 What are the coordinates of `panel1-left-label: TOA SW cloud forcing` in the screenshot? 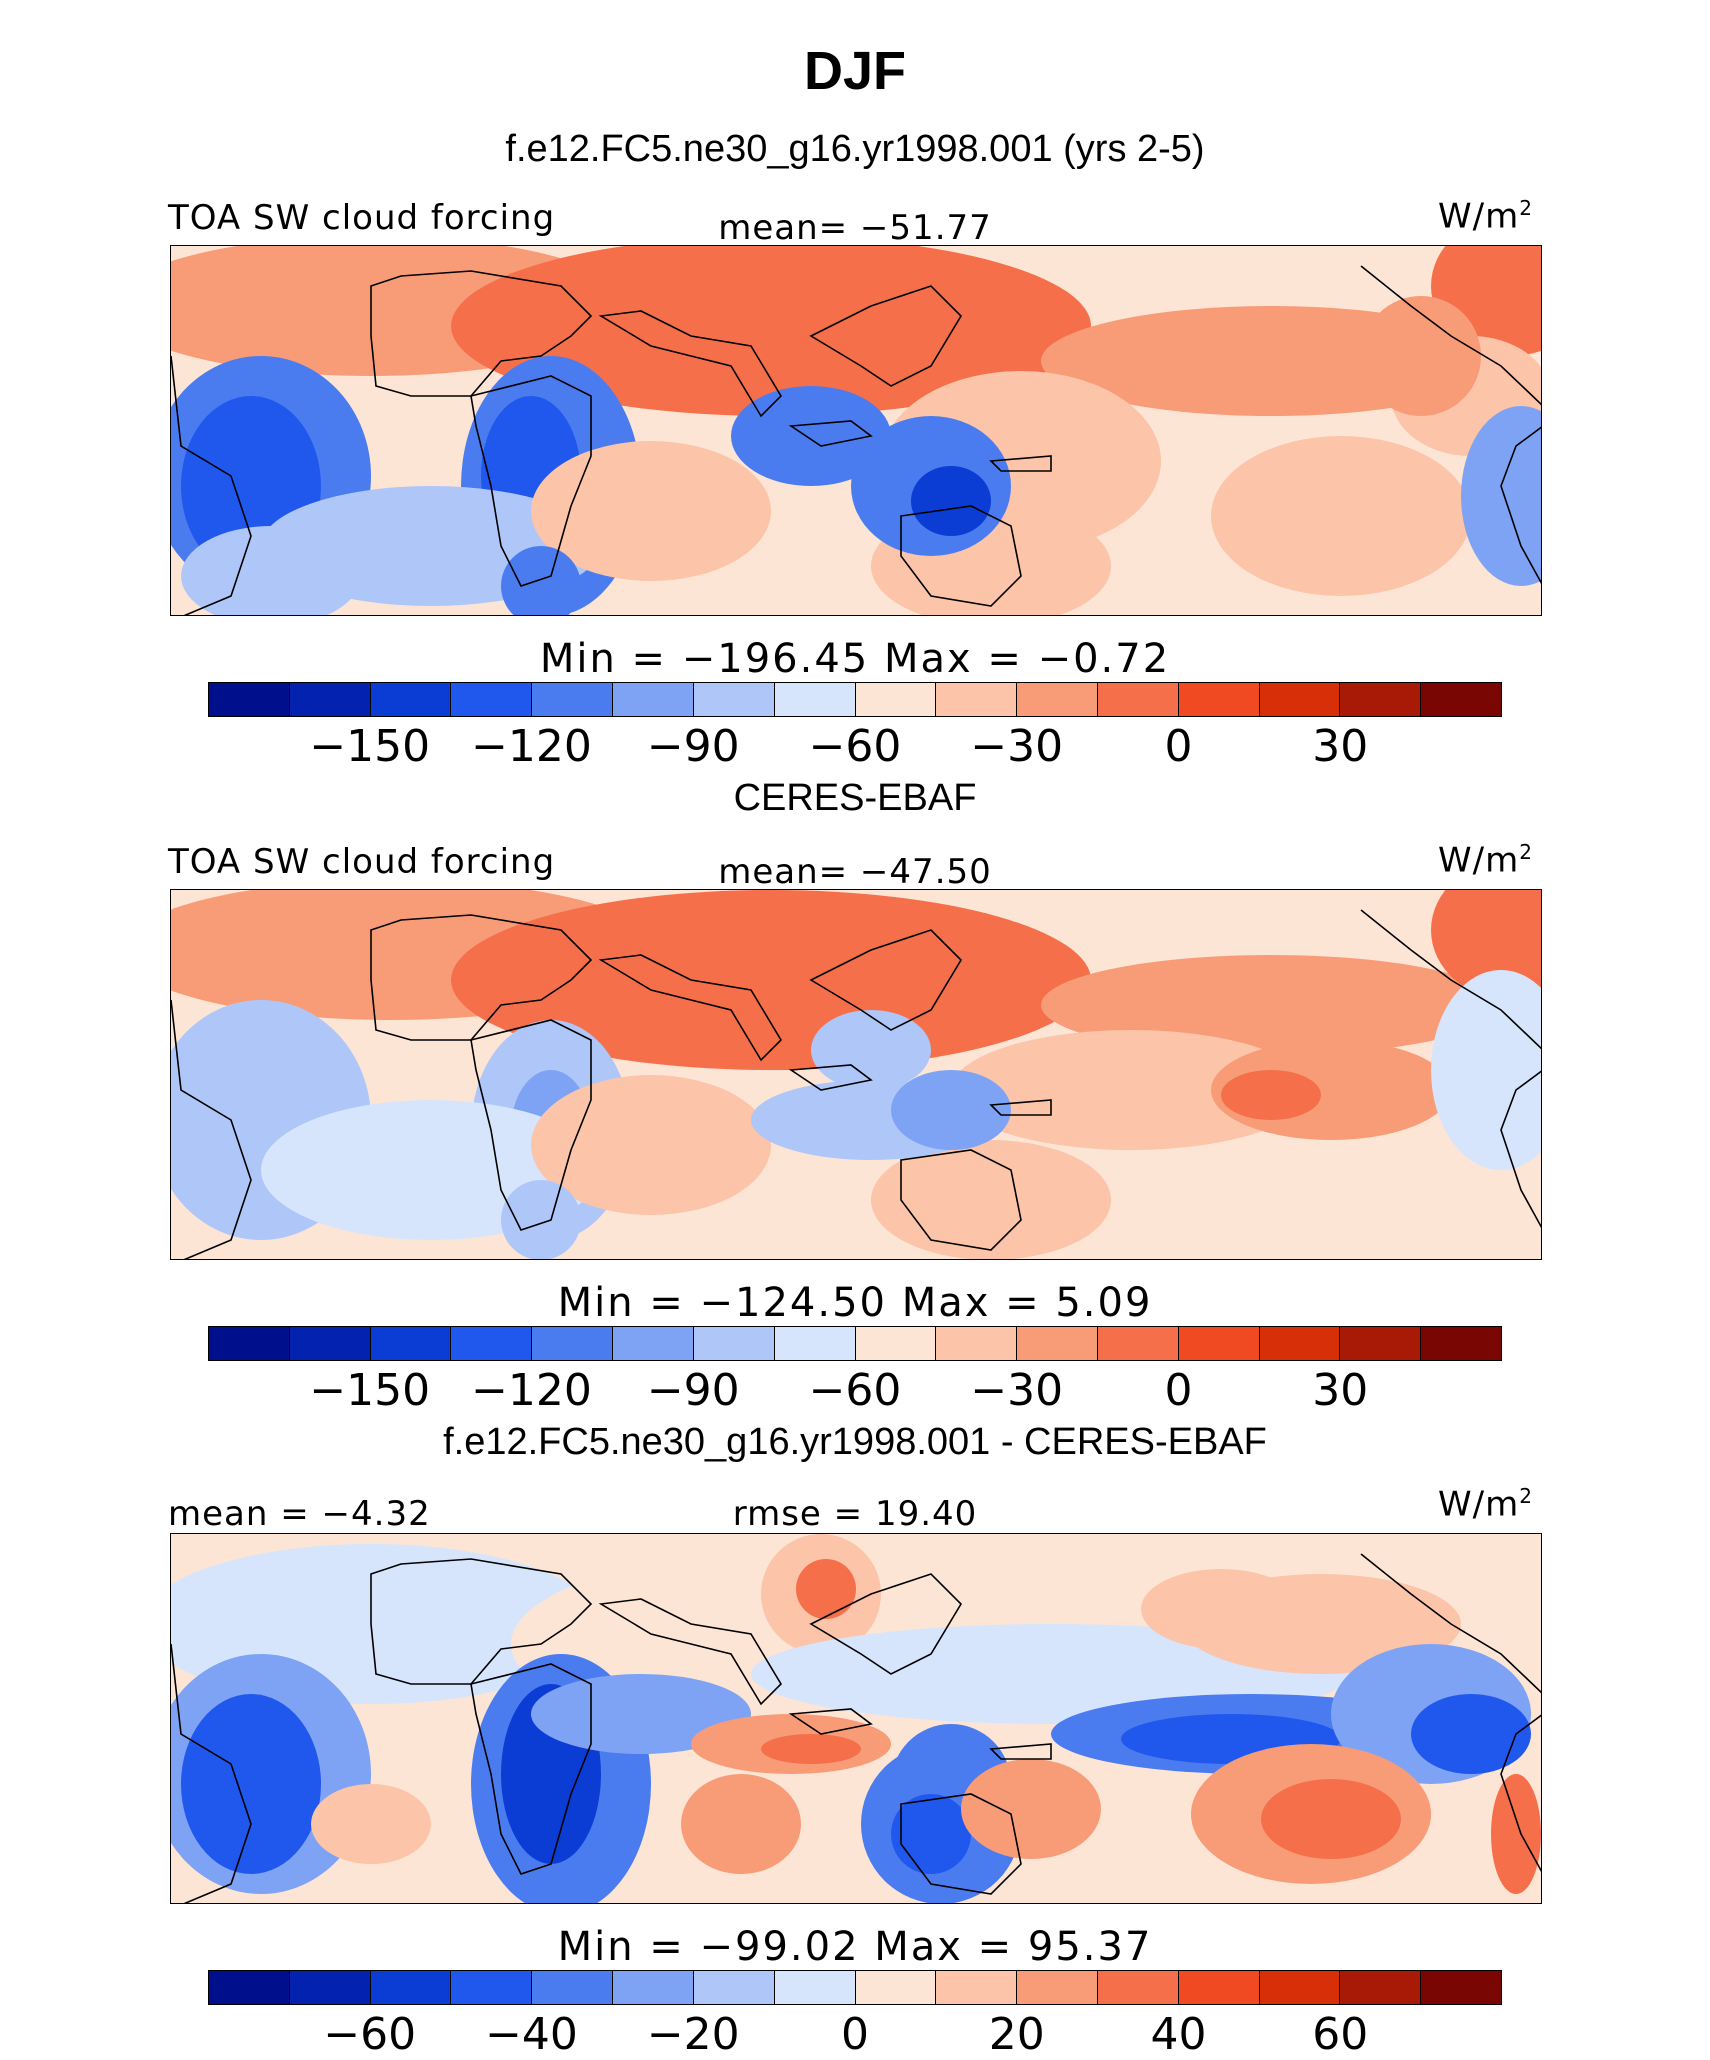 It's located at (362, 218).